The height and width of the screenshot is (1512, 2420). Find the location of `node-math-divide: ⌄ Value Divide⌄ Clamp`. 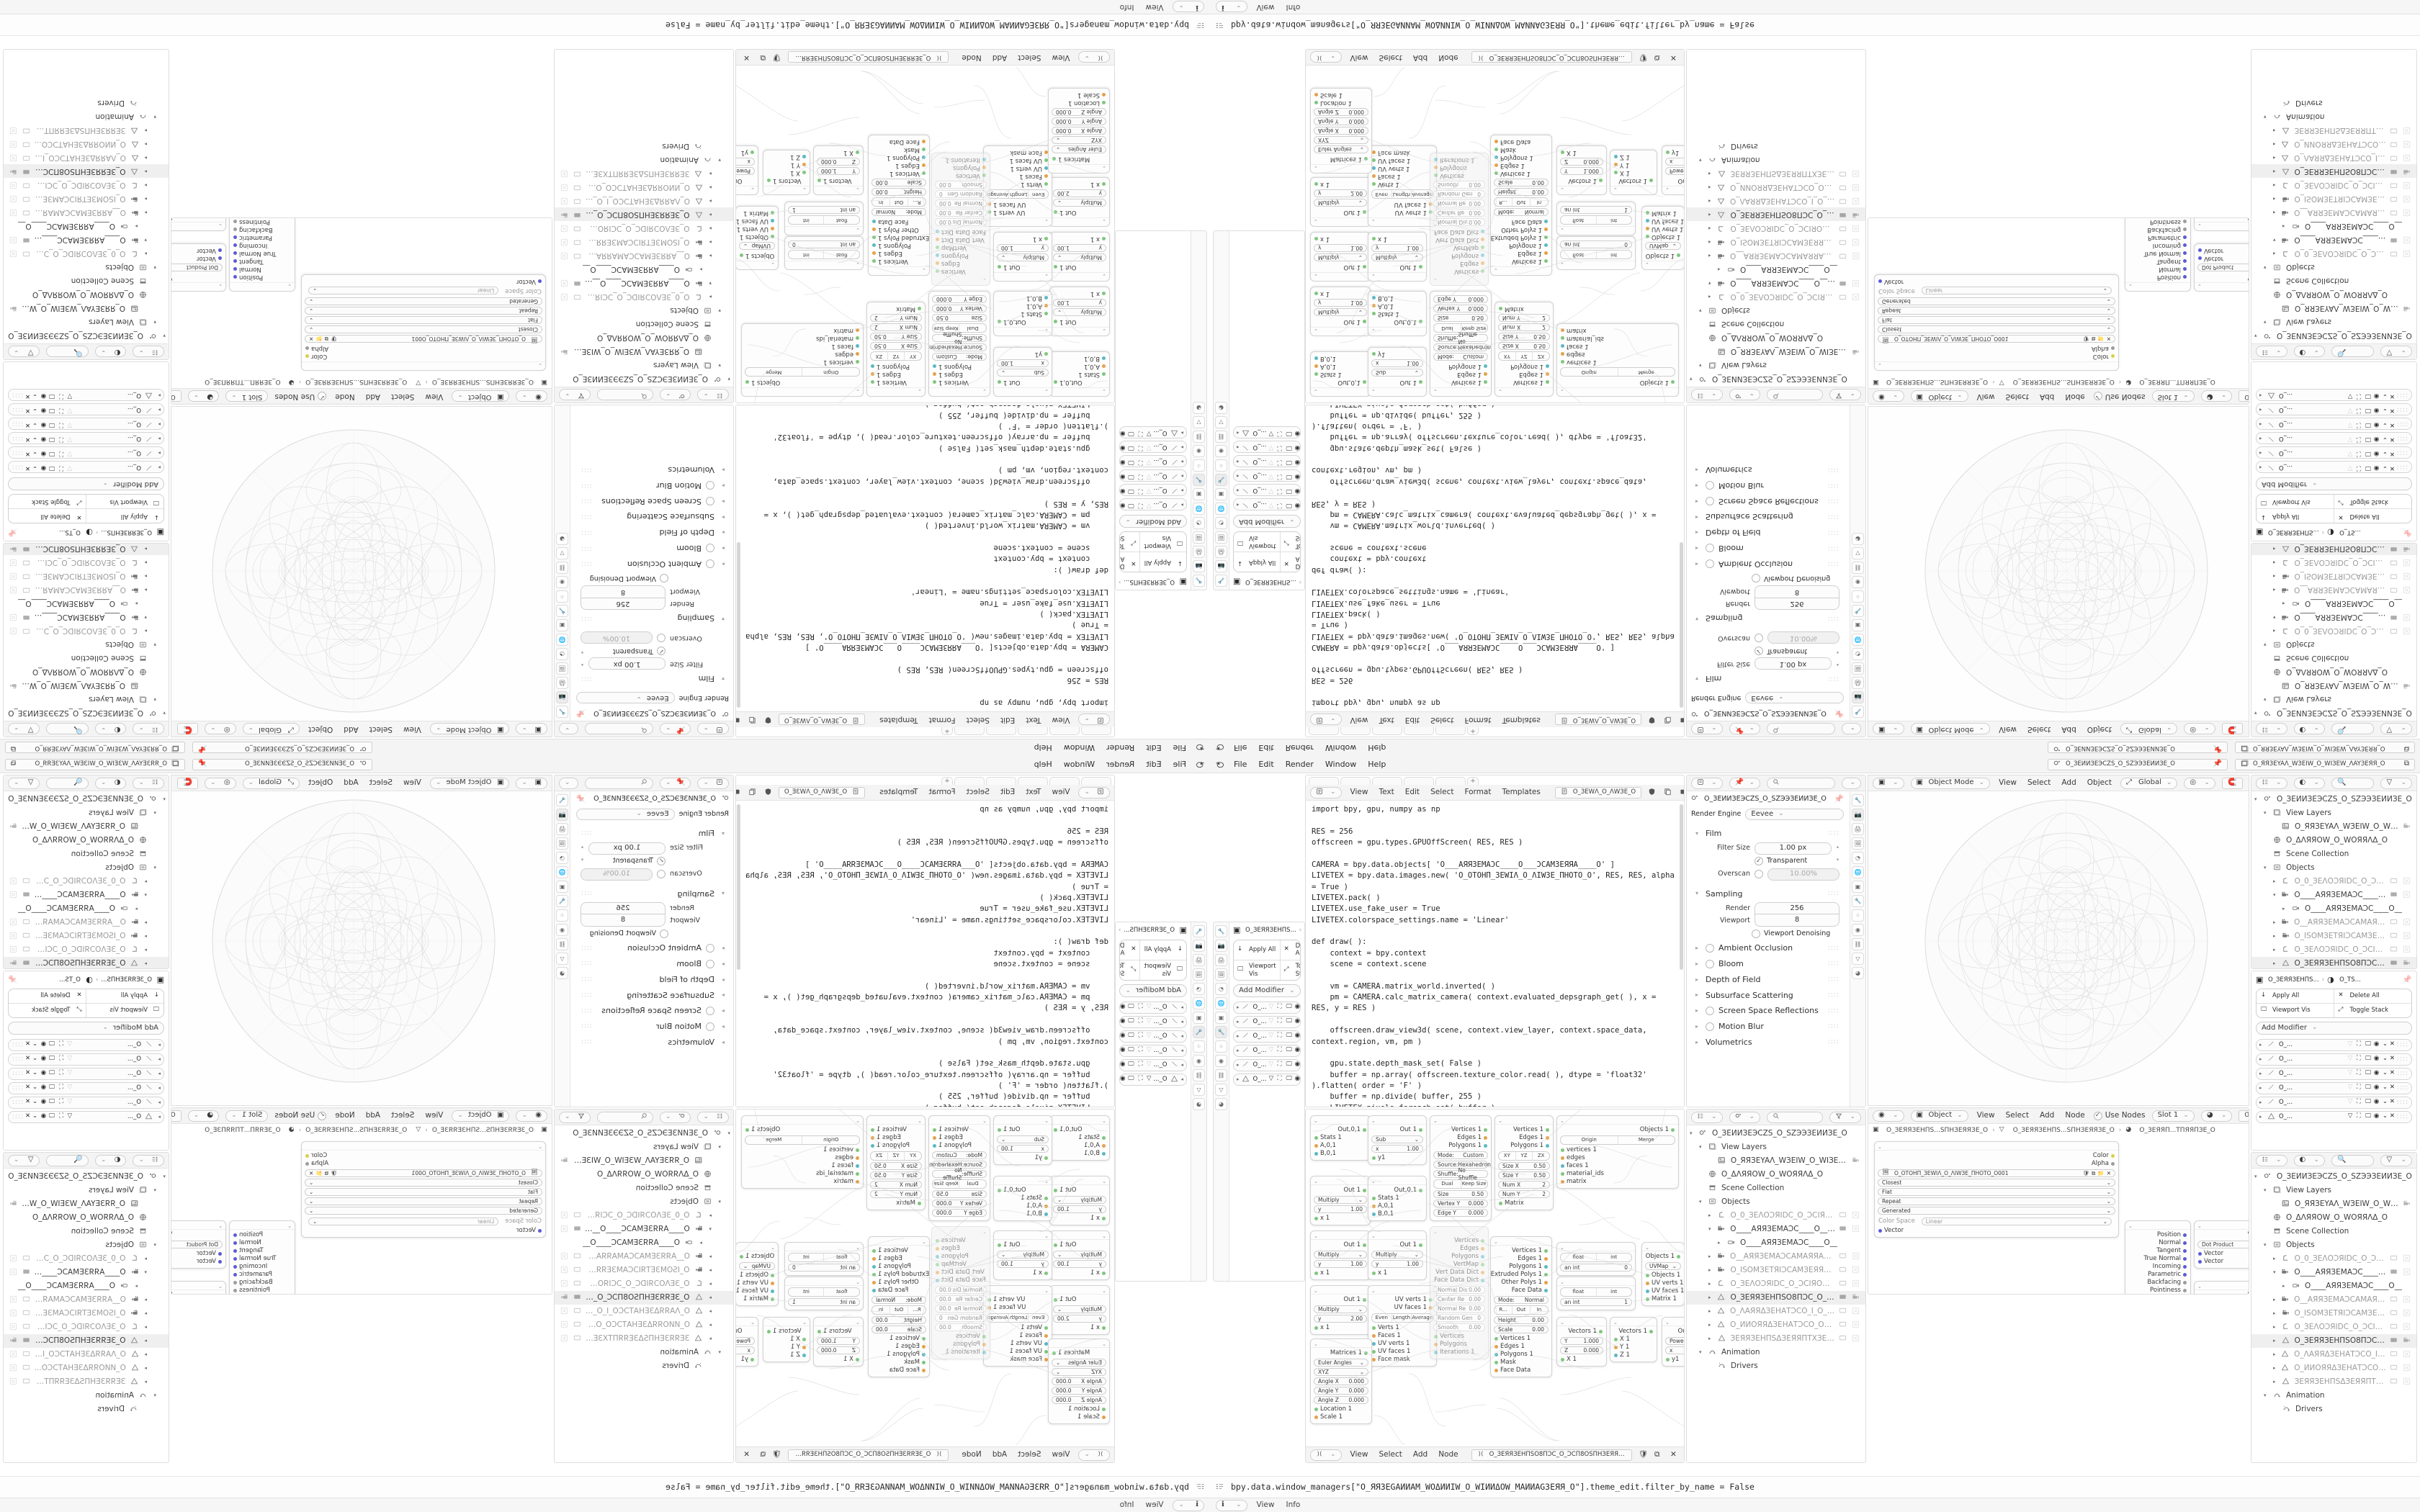

node-math-divide: ⌄ Value Divide⌄ Clamp is located at coordinates (198, 224).